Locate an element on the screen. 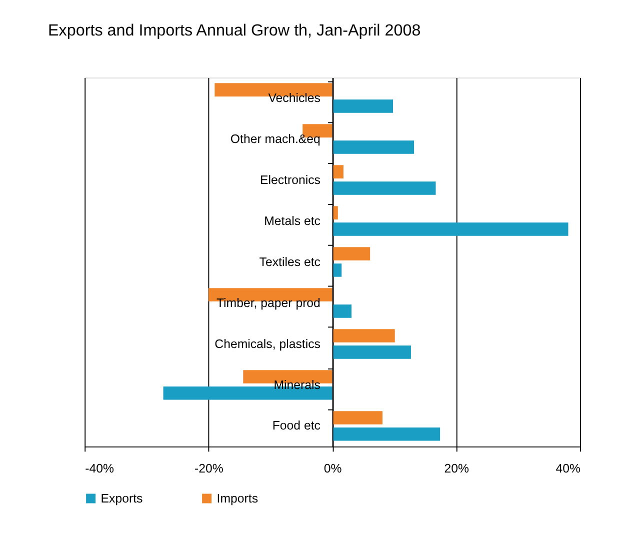  x-tick-label: 20% is located at coordinates (457, 469).